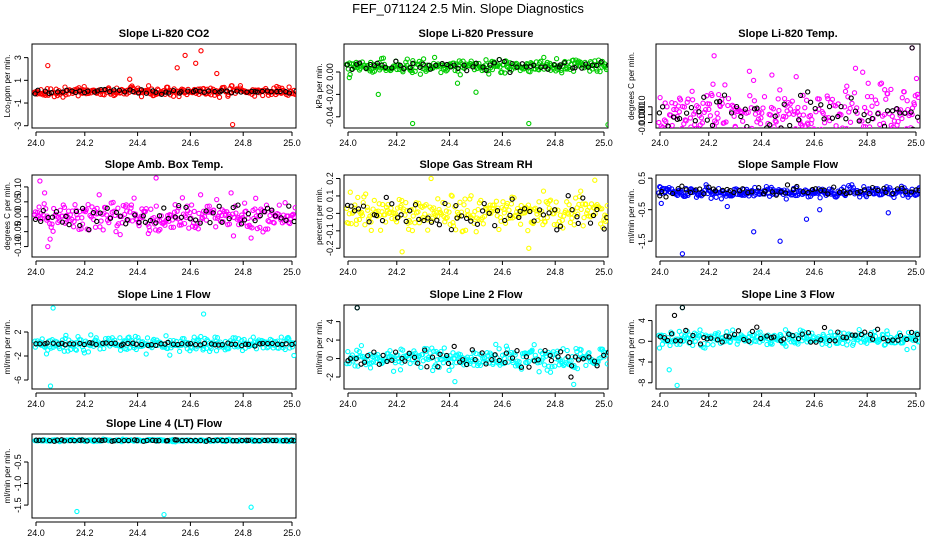 Image resolution: width=936 pixels, height=540 pixels. What do you see at coordinates (709, 272) in the screenshot?
I see `x-tick-label: 24.2` at bounding box center [709, 272].